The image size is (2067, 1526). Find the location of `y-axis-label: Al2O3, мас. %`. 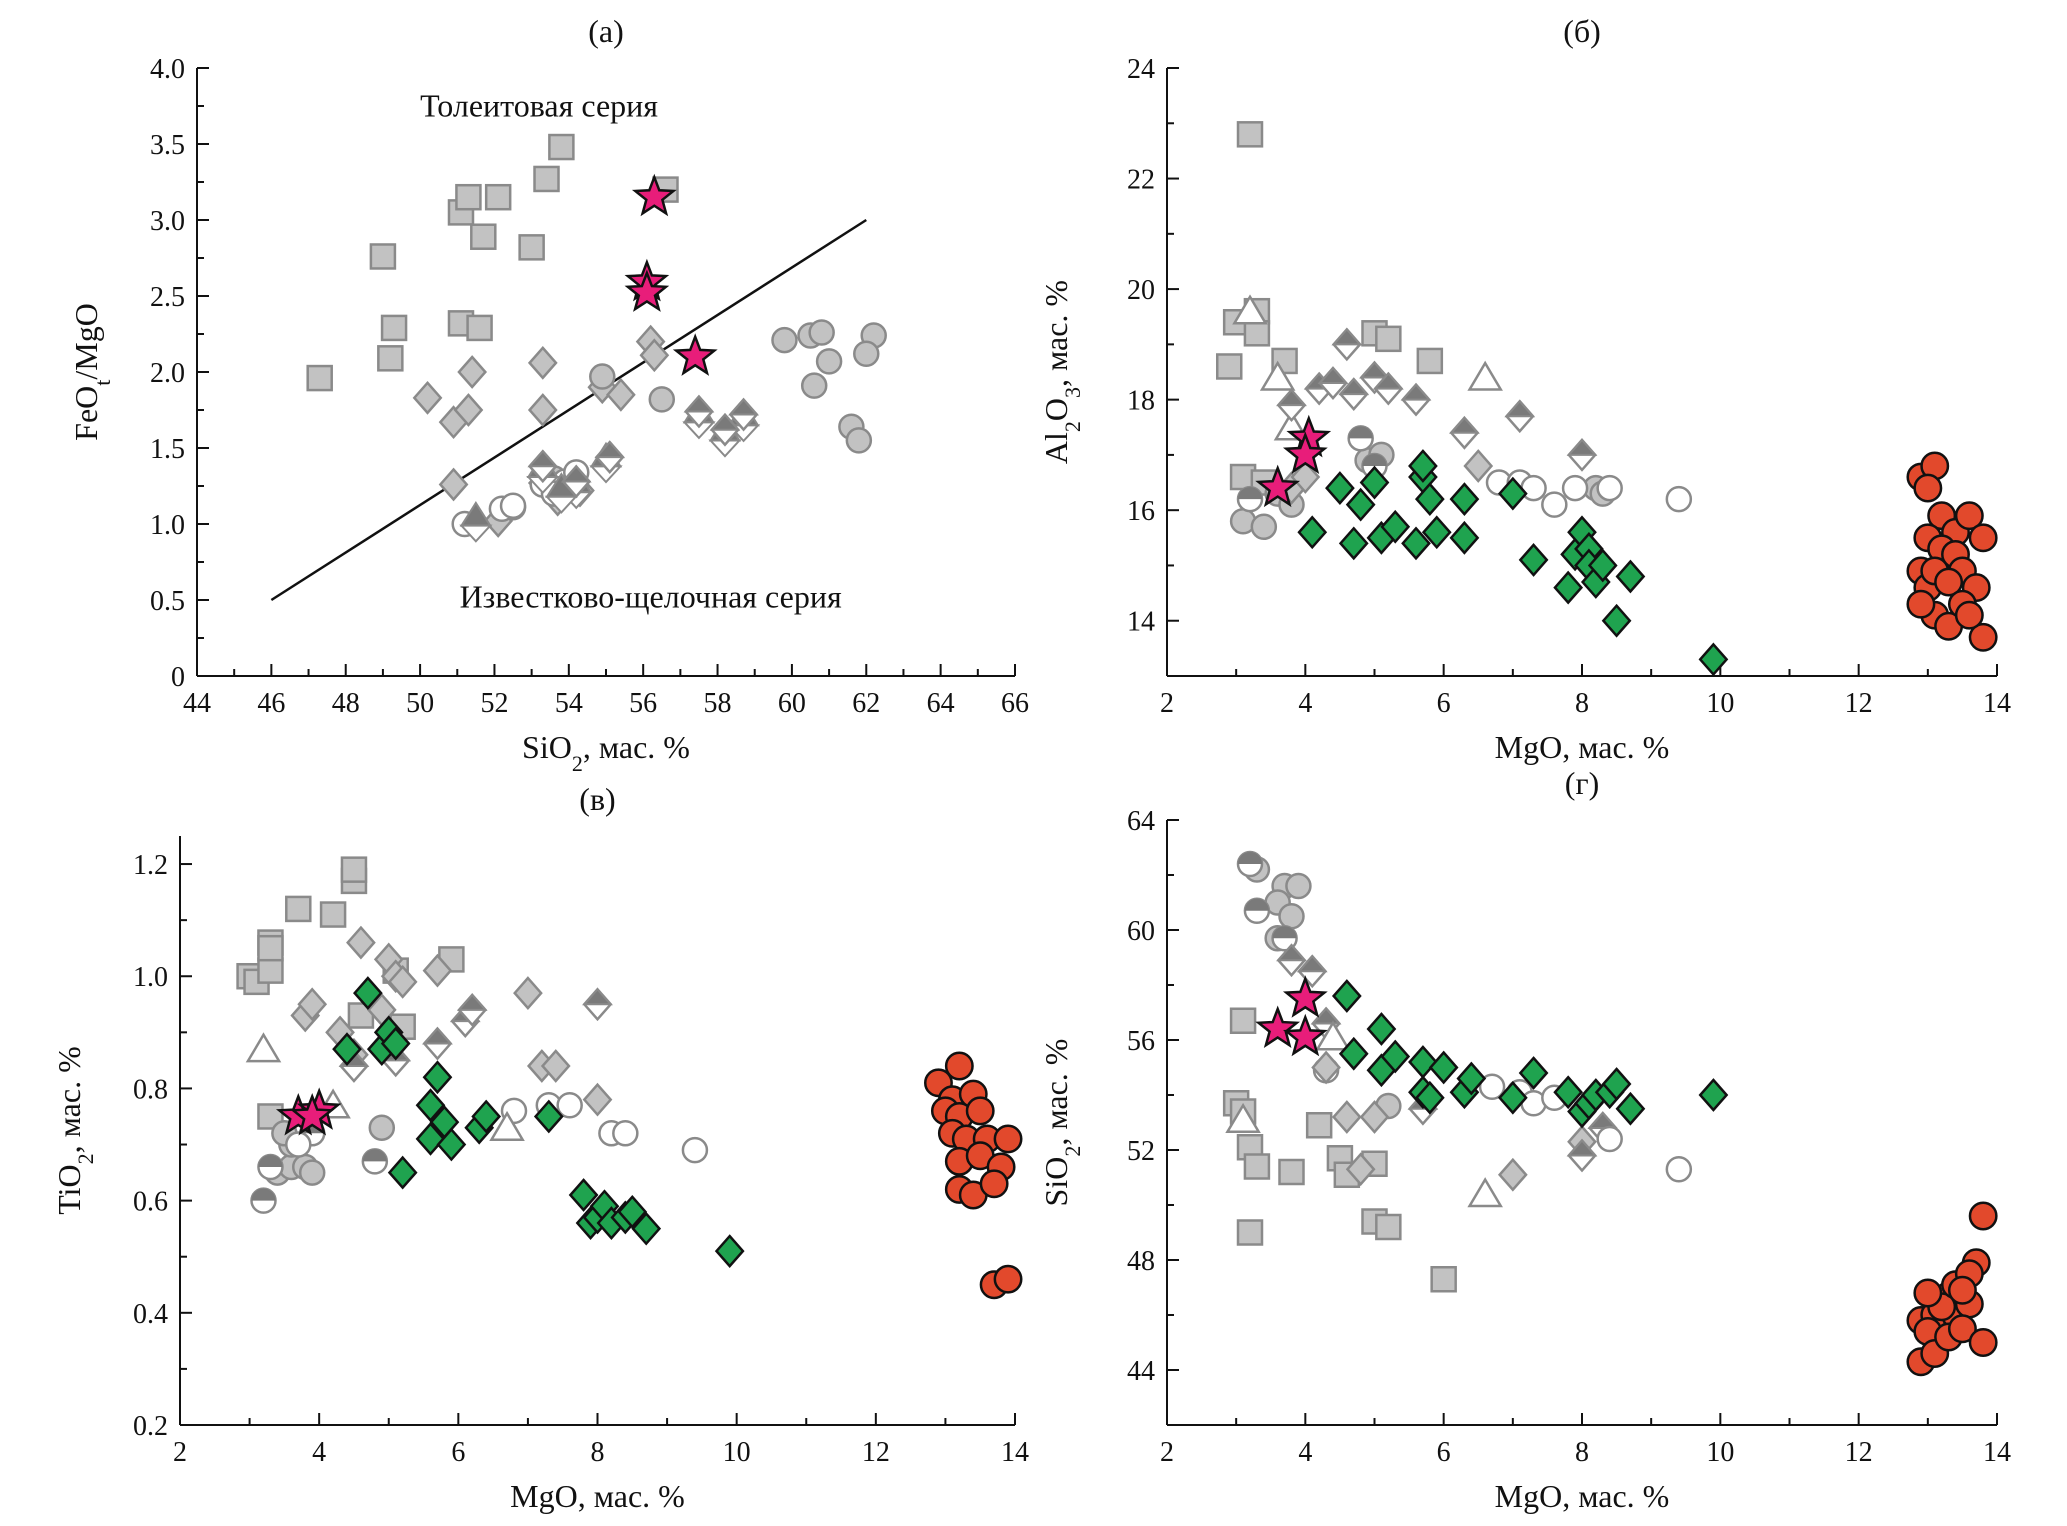

y-axis-label: Al2O3, мас. % is located at coordinates (1061, 372).